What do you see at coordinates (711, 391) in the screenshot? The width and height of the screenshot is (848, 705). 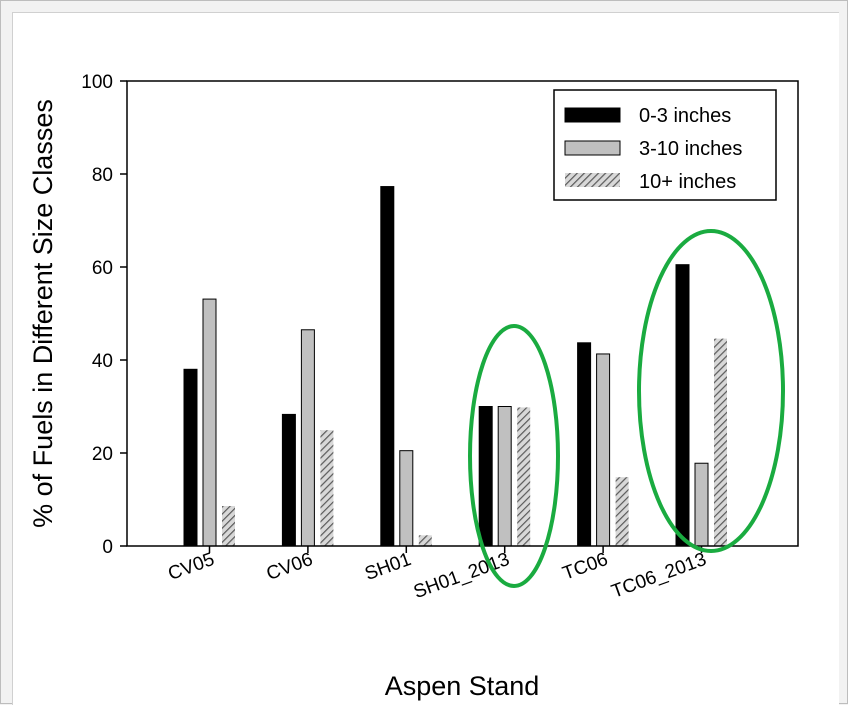 I see `highlight-circle-tc06-2013` at bounding box center [711, 391].